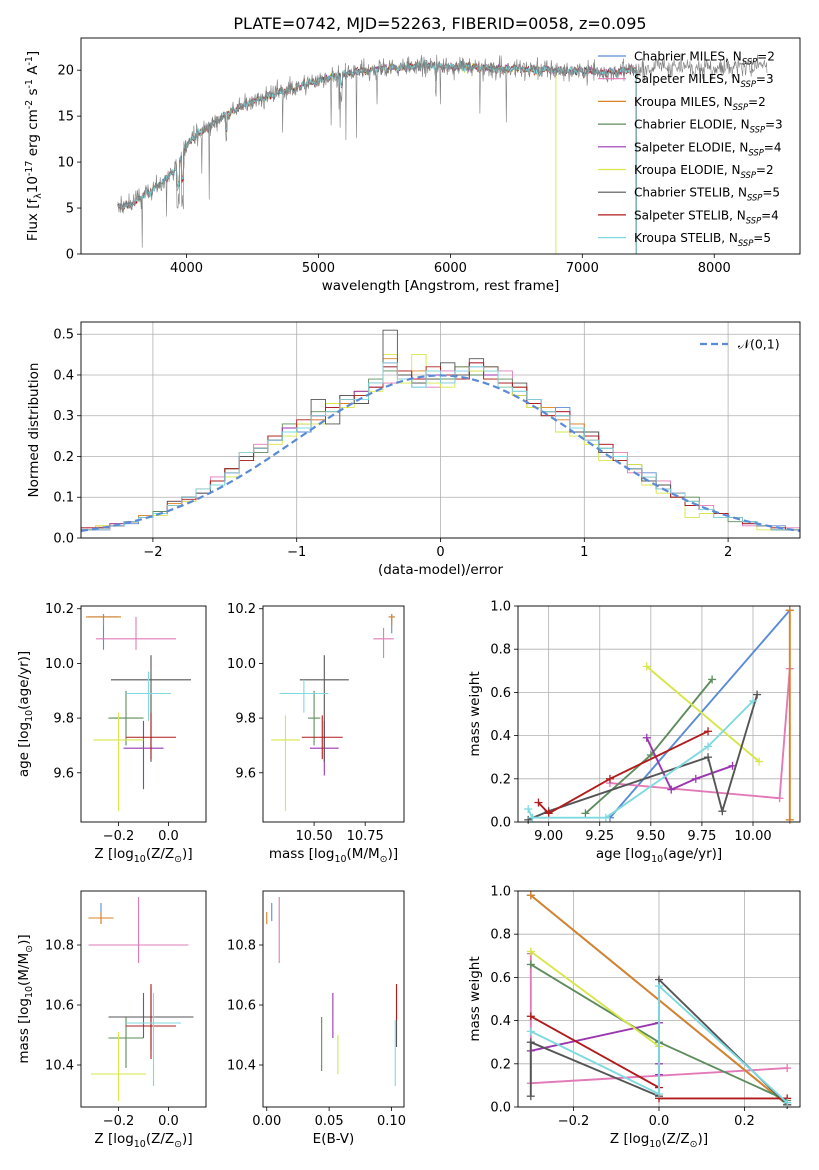  What do you see at coordinates (25, 998) in the screenshot?
I see `mass_vs_Z-ylabel: mass [log10(M/M⊙)]` at bounding box center [25, 998].